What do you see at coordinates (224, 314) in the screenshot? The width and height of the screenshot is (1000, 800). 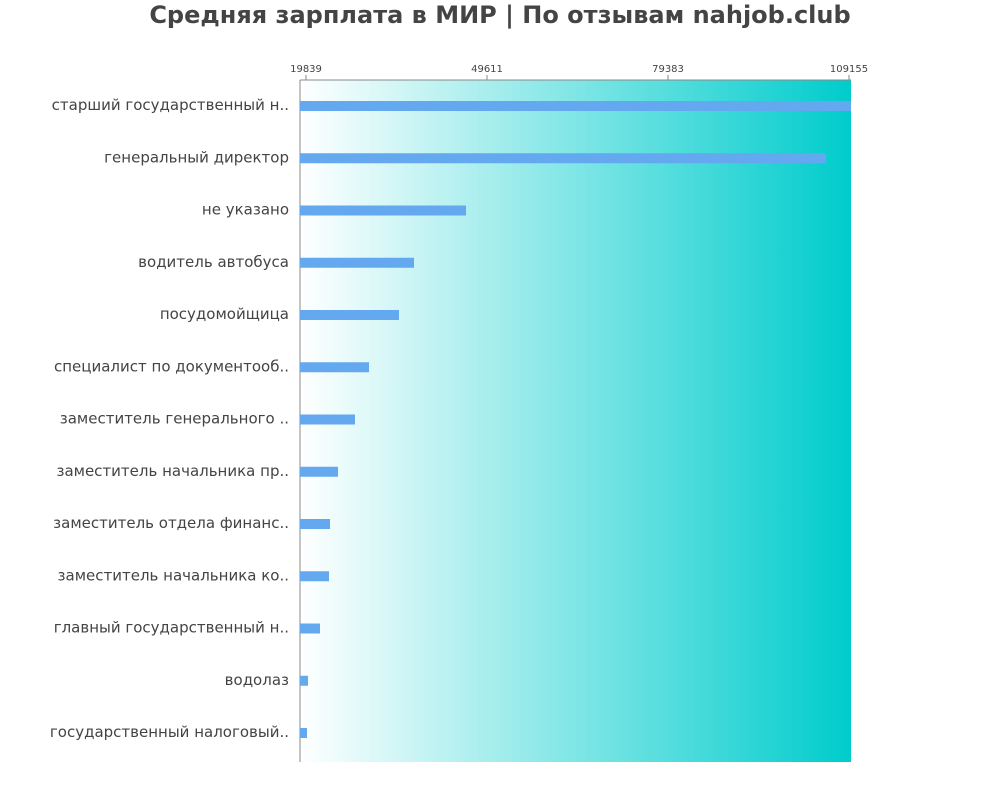 I see `category-label: посудомойщица` at bounding box center [224, 314].